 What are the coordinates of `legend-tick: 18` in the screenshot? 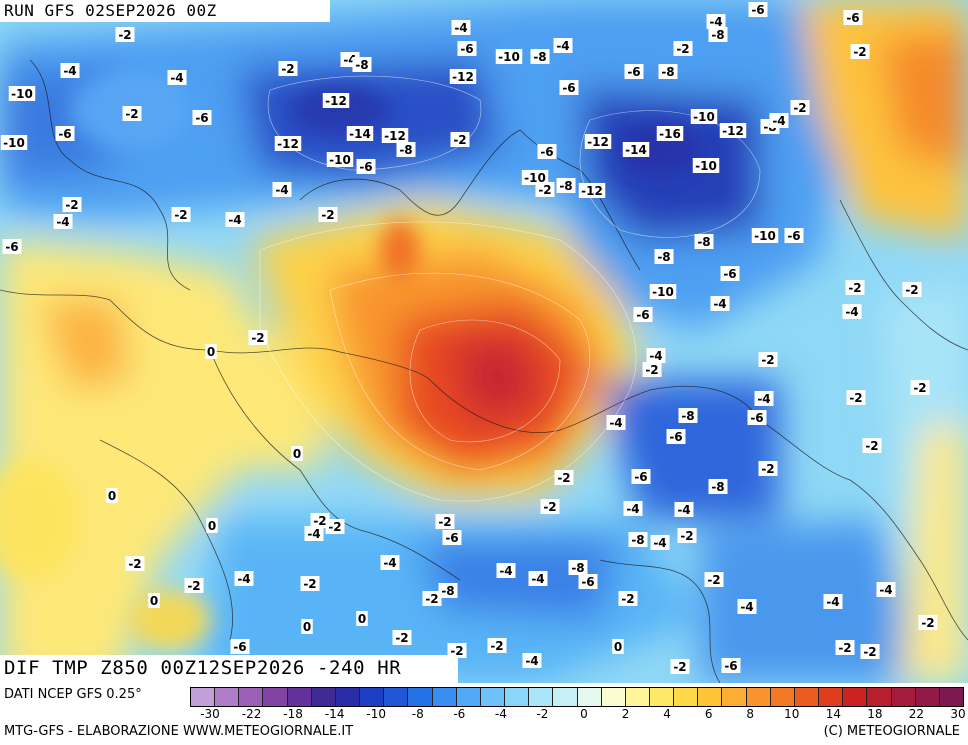 It's located at (874, 714).